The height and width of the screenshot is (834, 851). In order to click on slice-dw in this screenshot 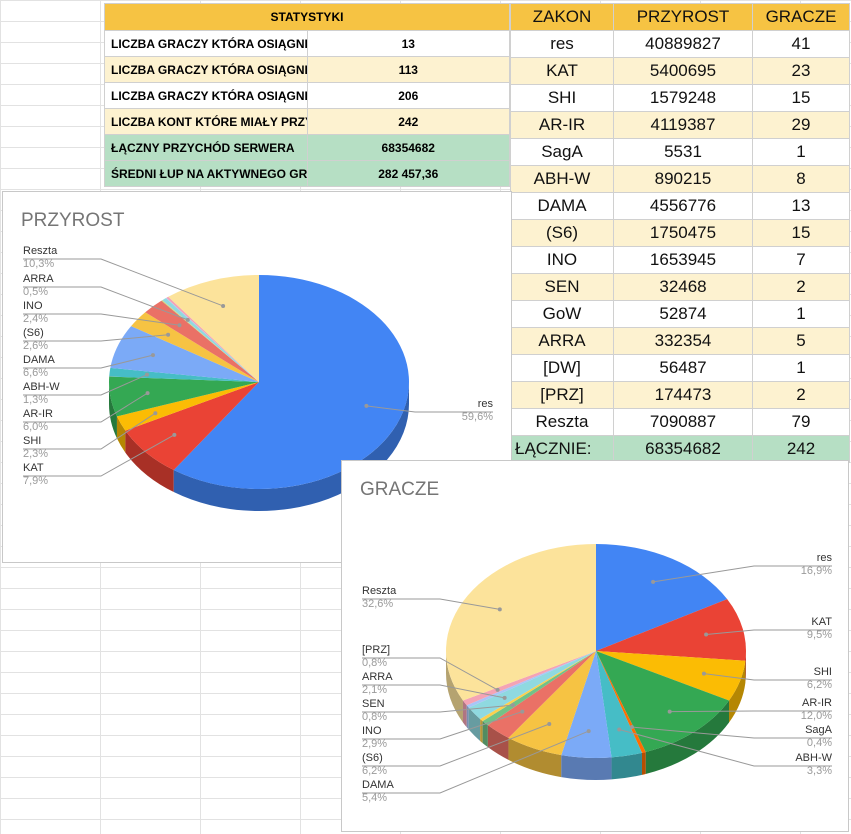, I will do `click(531, 679)`.